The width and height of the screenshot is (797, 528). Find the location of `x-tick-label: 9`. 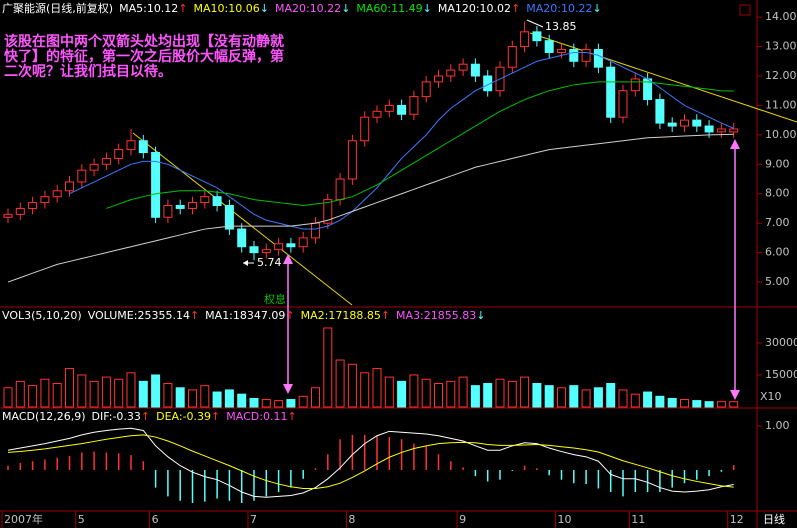

x-tick-label: 9 is located at coordinates (462, 519).